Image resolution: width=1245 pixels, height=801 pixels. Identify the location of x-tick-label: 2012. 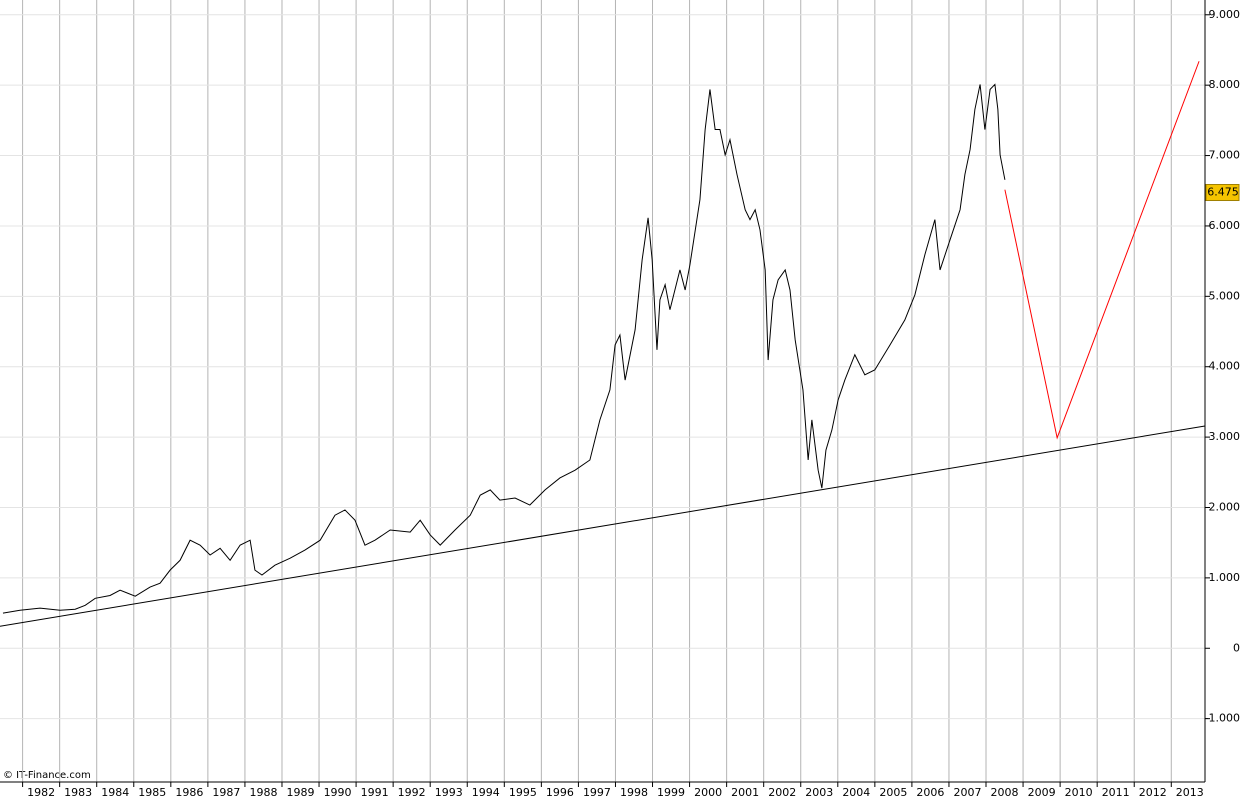
(1153, 792).